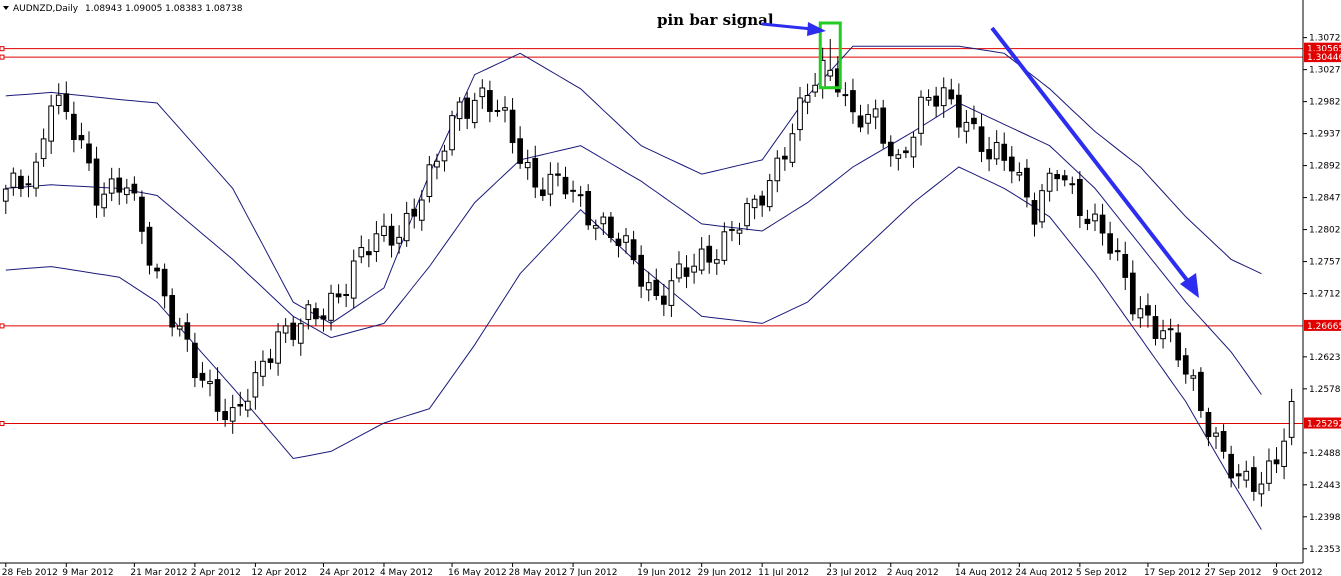 This screenshot has height=576, width=1341. I want to click on date-tick-label: 16 May 2012, so click(477, 572).